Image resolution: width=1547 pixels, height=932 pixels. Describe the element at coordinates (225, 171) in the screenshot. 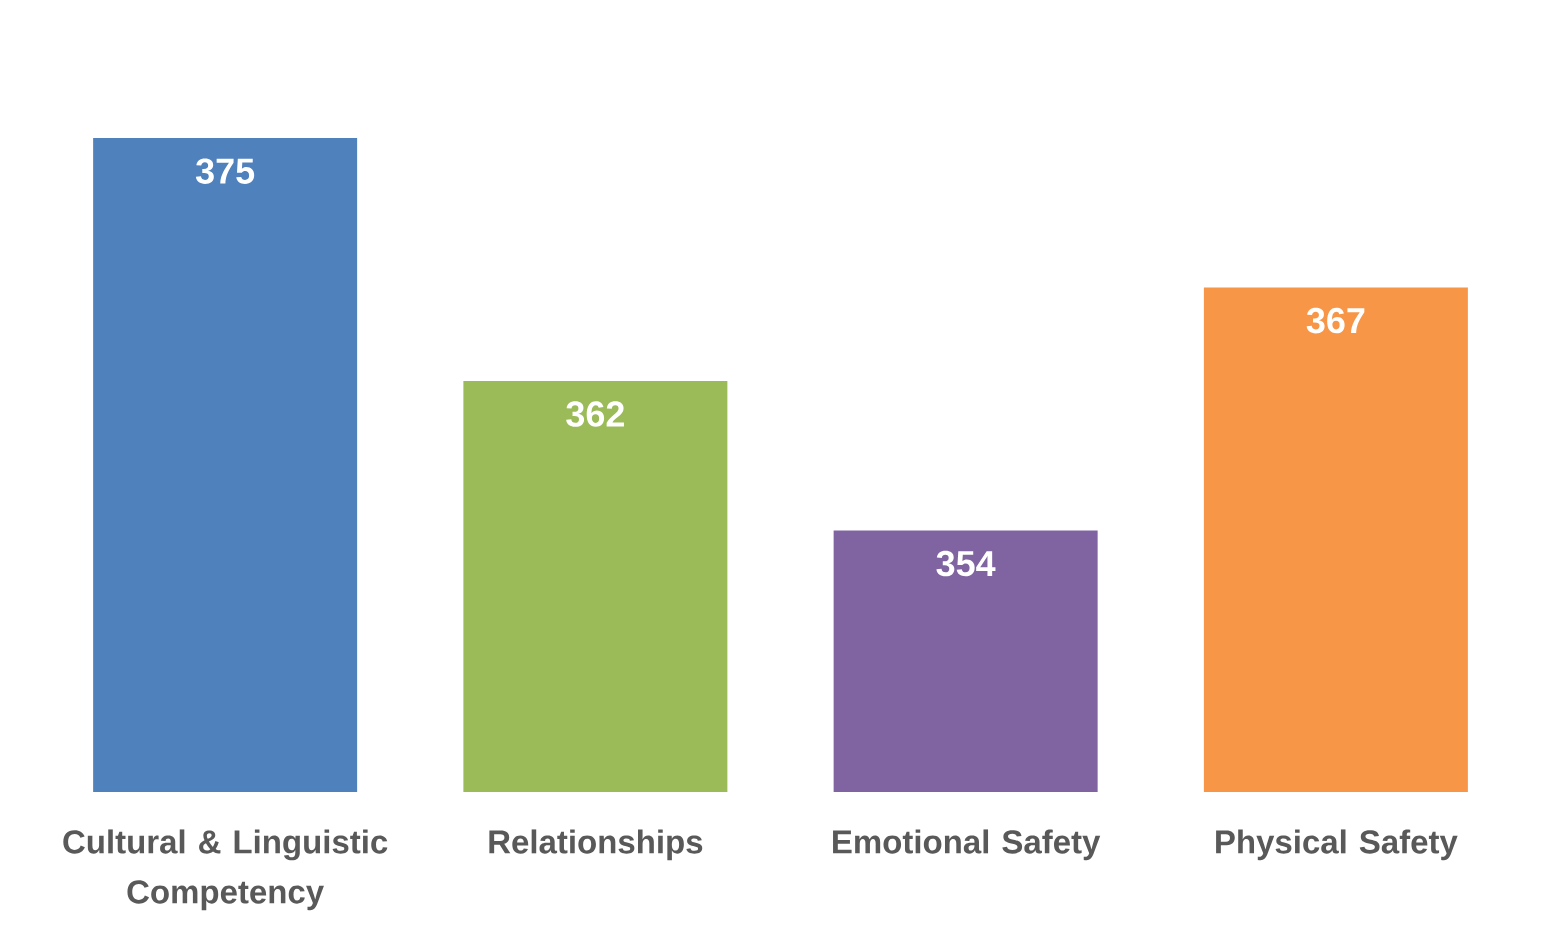

I see `data-label: 375` at that location.